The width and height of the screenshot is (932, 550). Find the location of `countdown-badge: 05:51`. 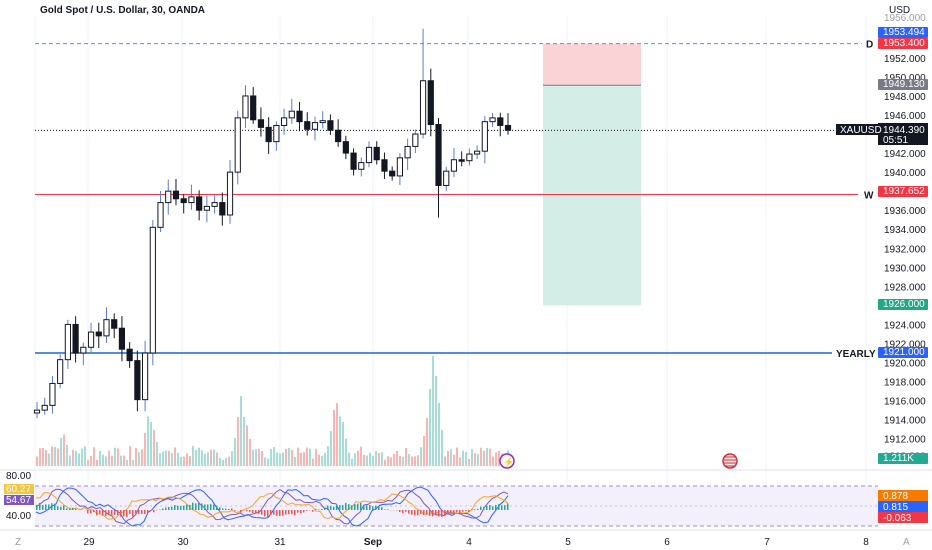

countdown-badge: 05:51 is located at coordinates (895, 140).